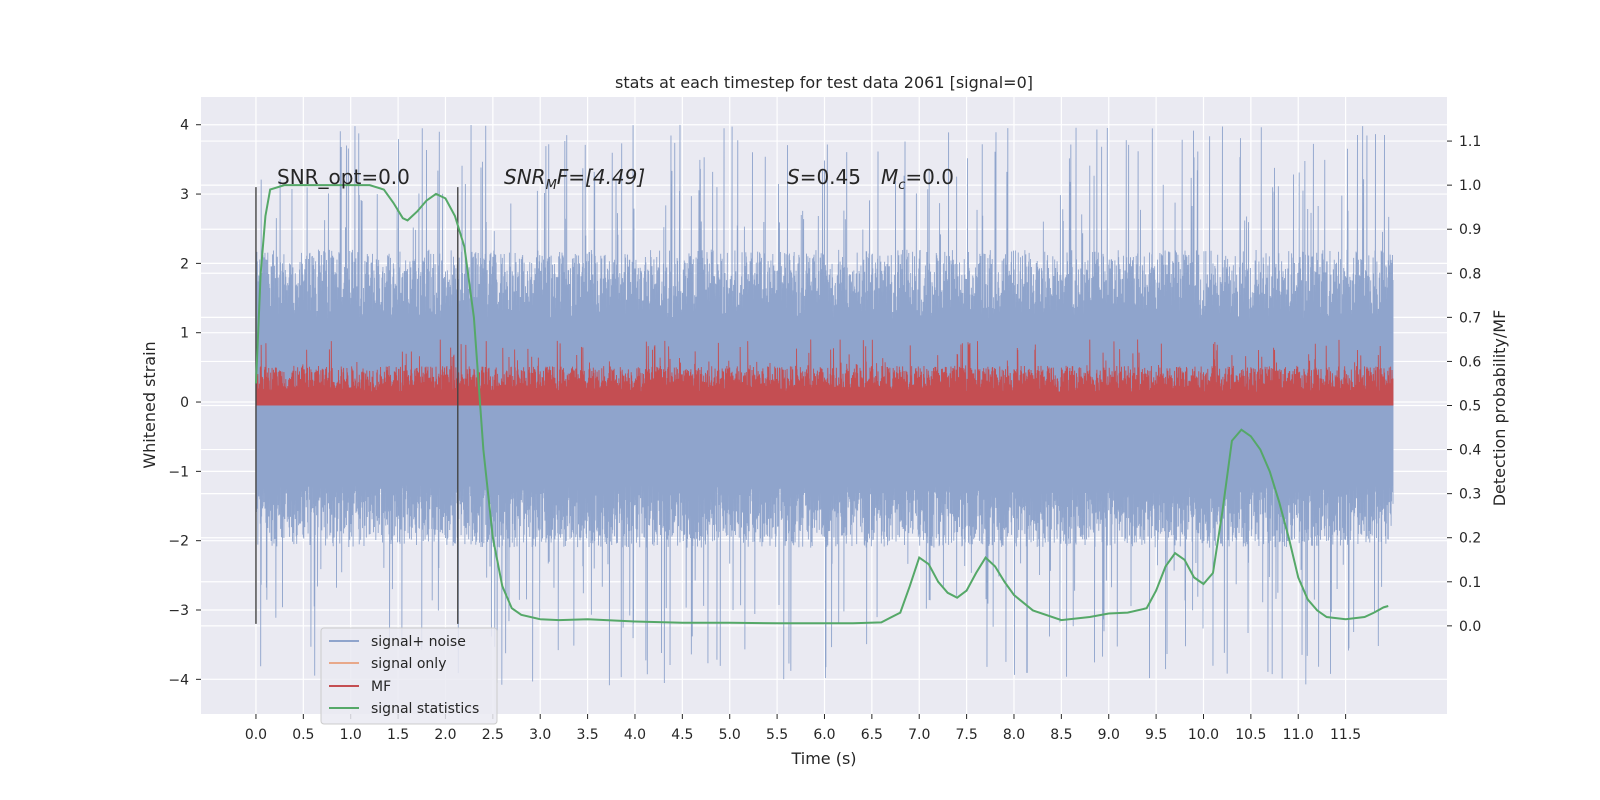  I want to click on x-tick-label: 7.5, so click(966, 735).